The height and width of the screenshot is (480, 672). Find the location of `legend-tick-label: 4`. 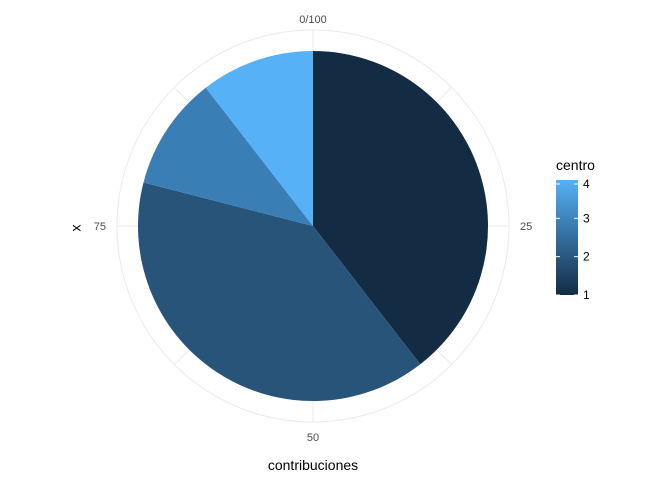

legend-tick-label: 4 is located at coordinates (586, 184).